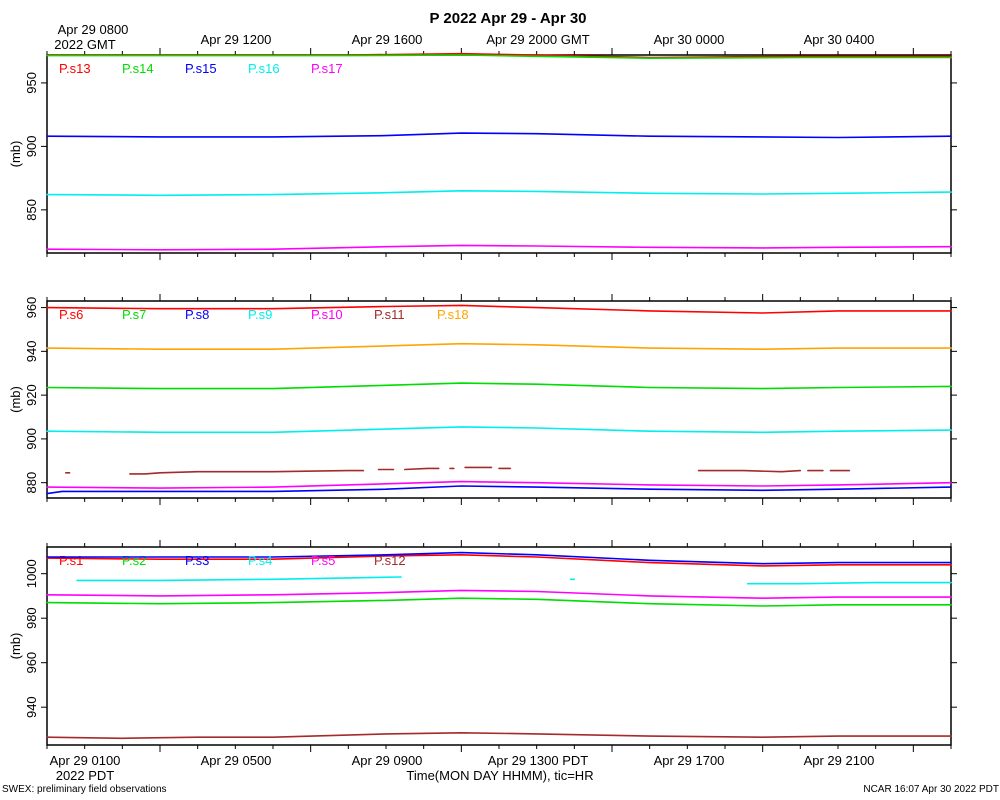  Describe the element at coordinates (134, 314) in the screenshot. I see `legend-entry: P.s7` at that location.